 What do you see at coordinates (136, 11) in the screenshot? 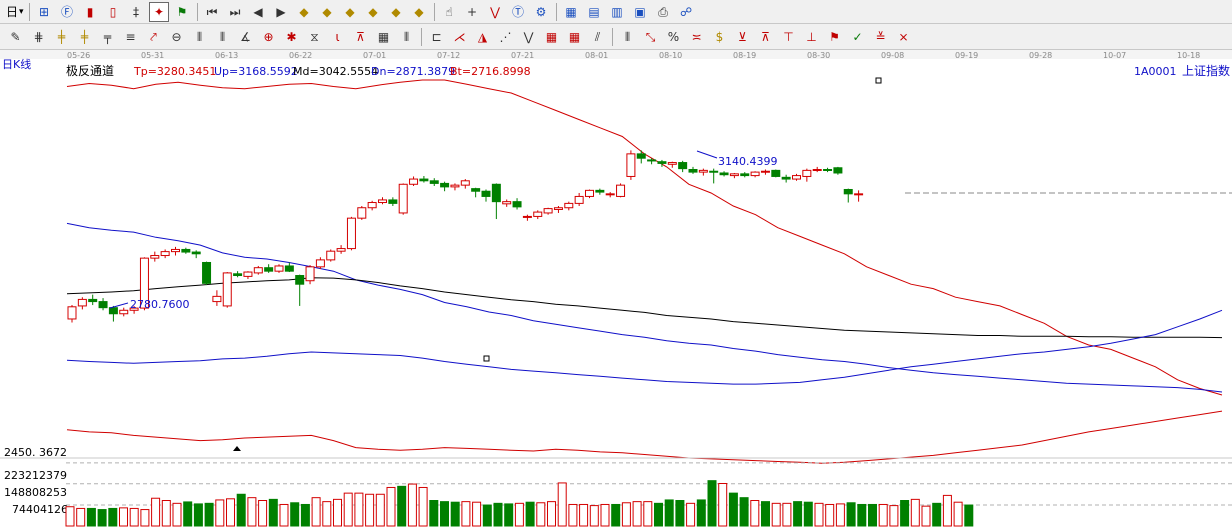
I see `ohlc-bar-icon: ‡` at bounding box center [136, 11].